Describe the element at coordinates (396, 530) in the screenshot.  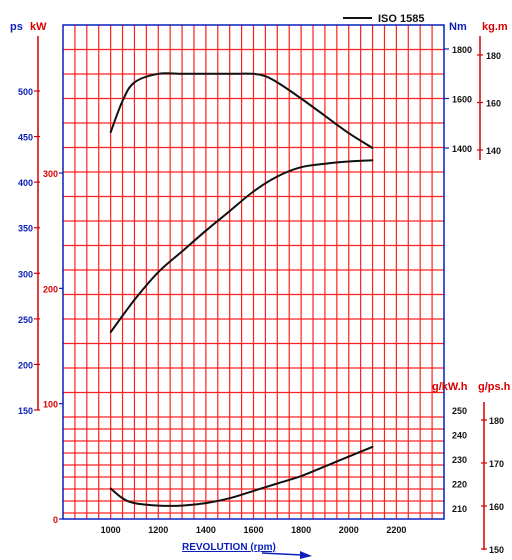
I see `x-tick-label: 2200` at that location.